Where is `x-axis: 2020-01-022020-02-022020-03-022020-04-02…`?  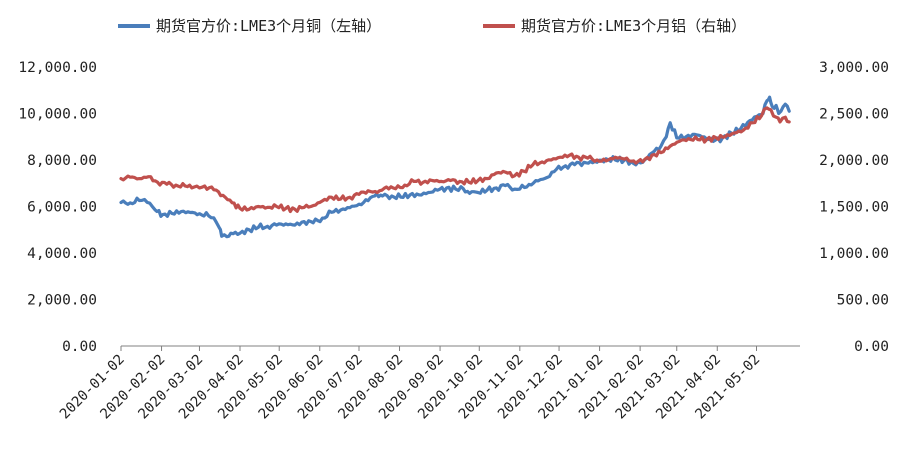
x-axis: 2020-01-022020-02-022020-03-022020-04-02… is located at coordinates (428, 383).